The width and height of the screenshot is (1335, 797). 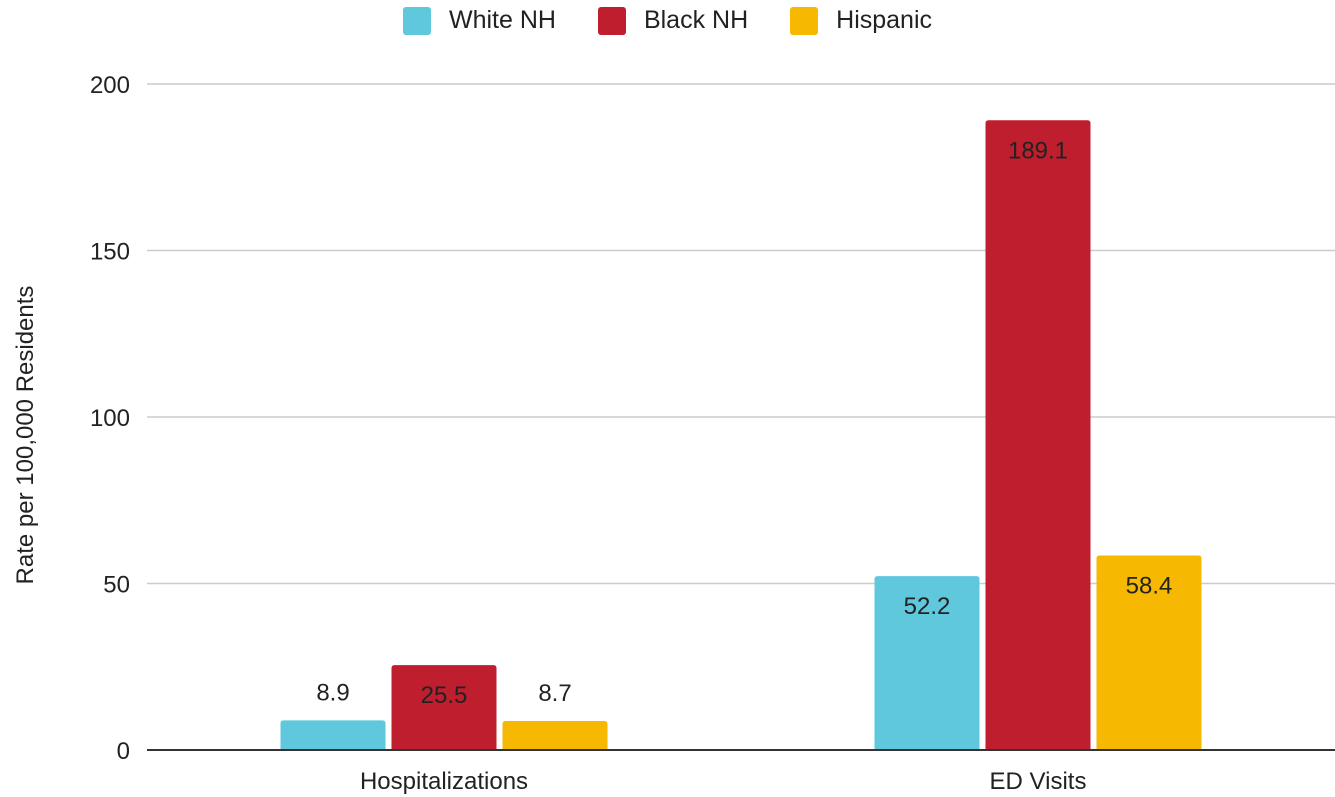 I want to click on data-label: 189.1, so click(x=1038, y=150).